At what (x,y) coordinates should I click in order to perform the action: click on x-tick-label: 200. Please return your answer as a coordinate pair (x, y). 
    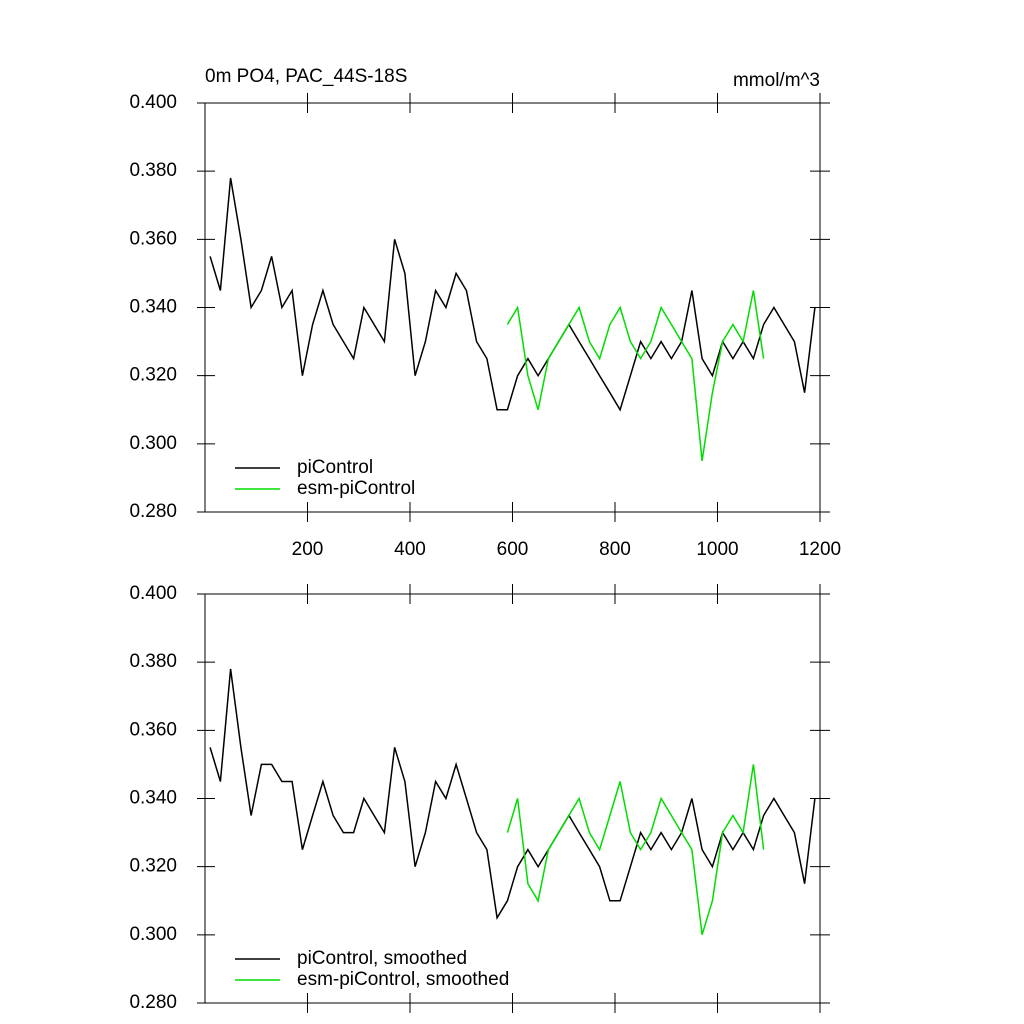
    Looking at the image, I should click on (308, 549).